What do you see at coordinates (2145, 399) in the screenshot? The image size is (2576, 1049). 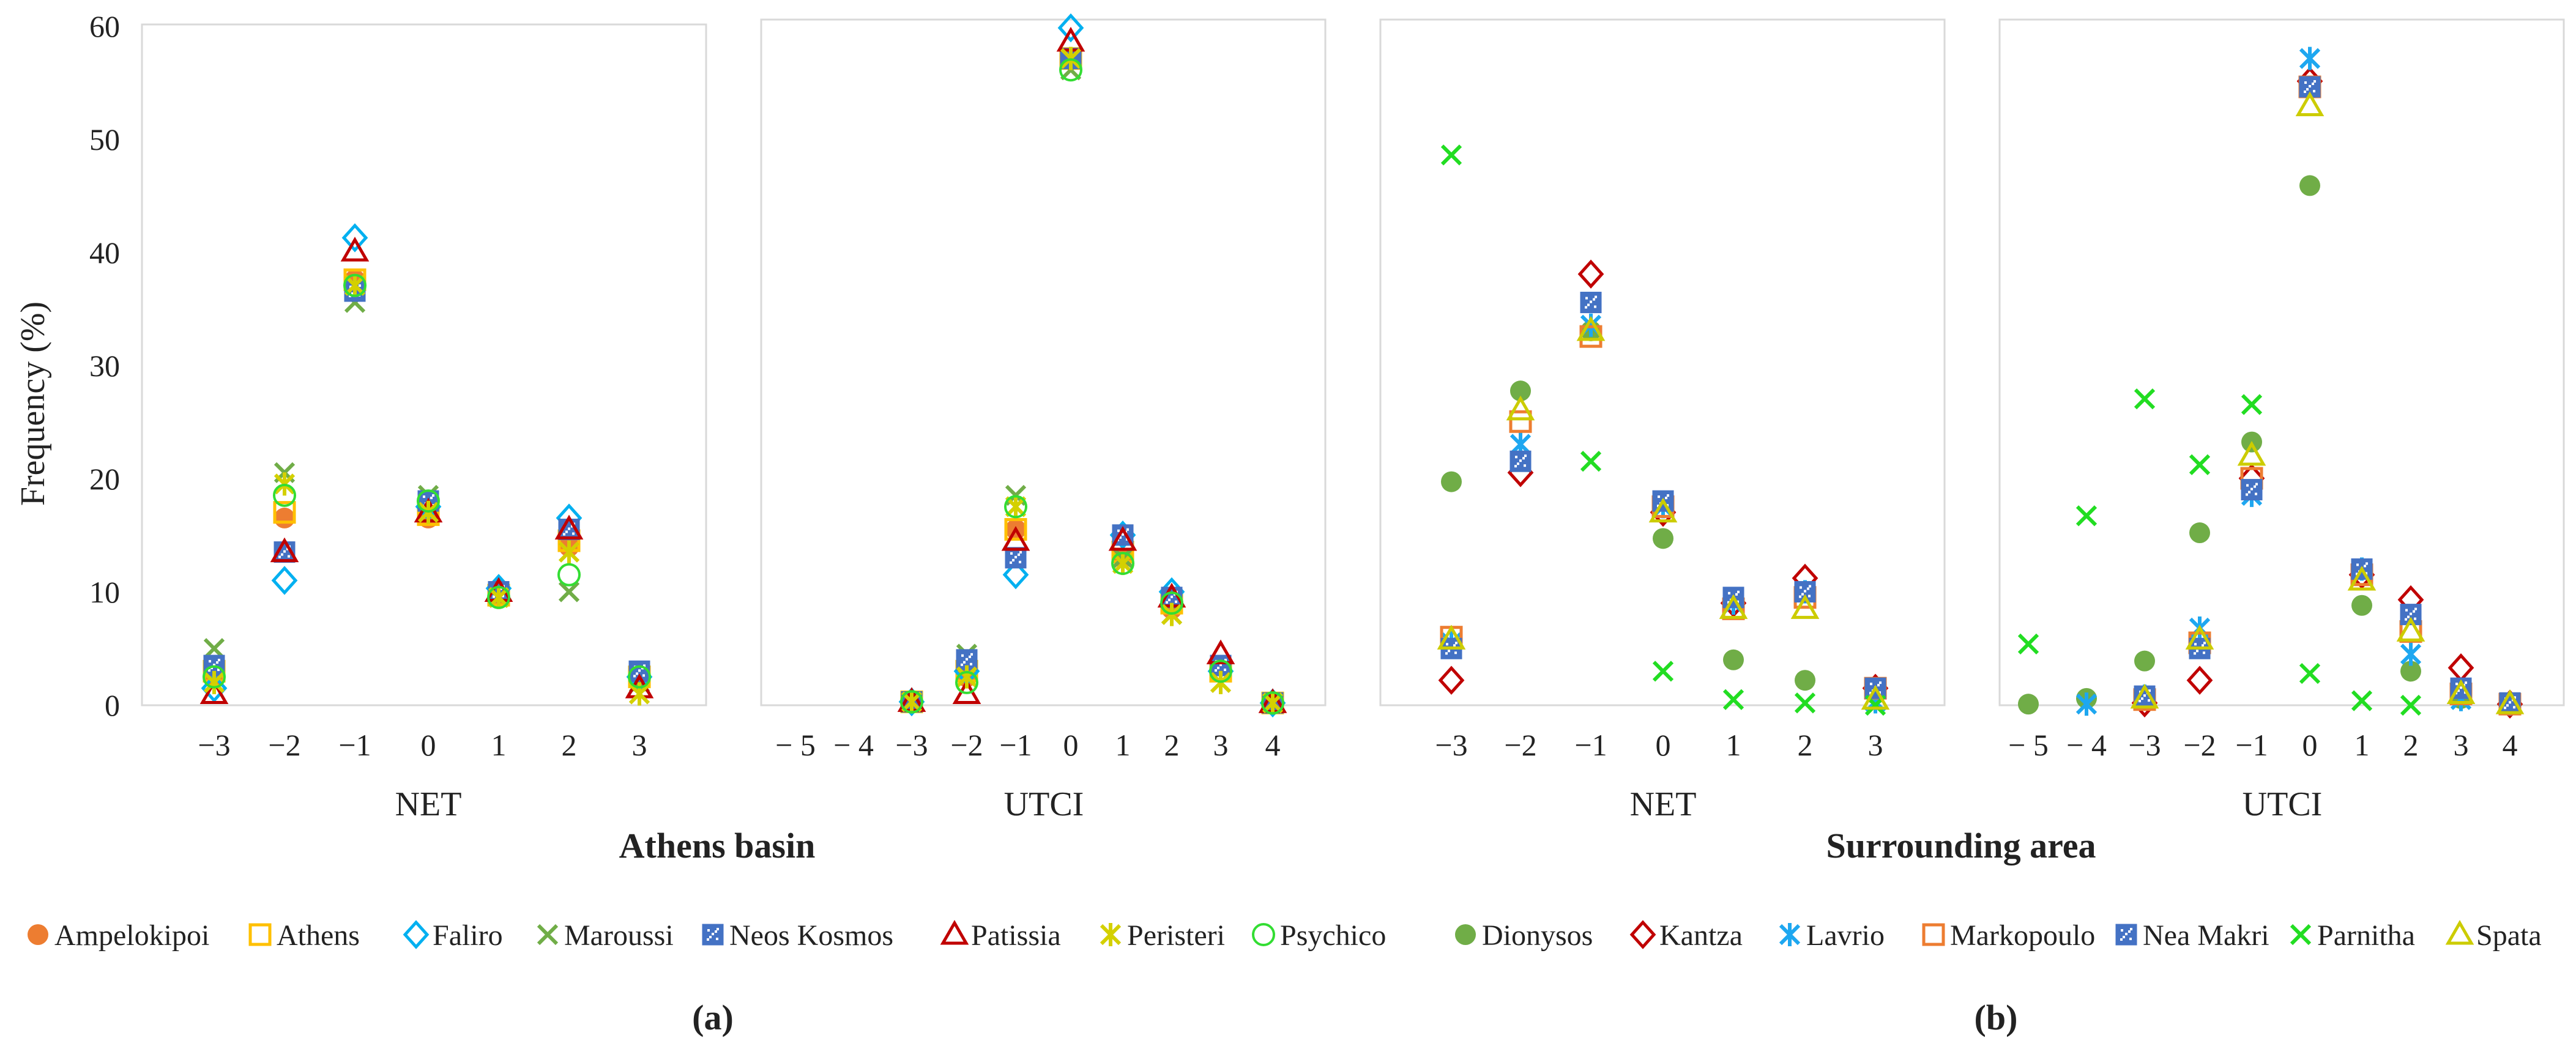 I see `point-parnitha--3` at bounding box center [2145, 399].